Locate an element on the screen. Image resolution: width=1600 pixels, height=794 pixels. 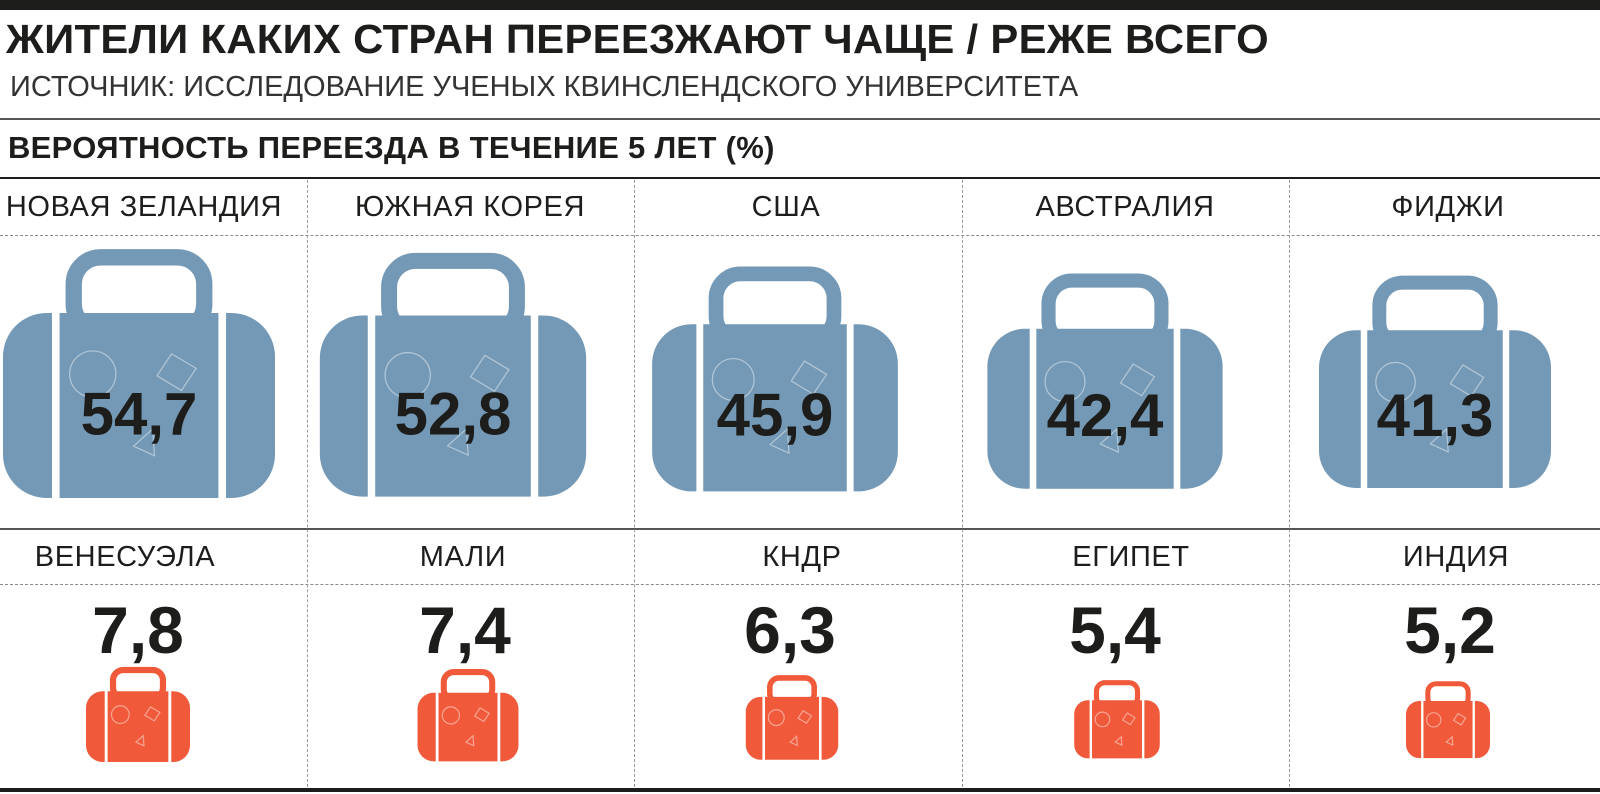
country-label: ЕГИПЕТ is located at coordinates (1131, 557).